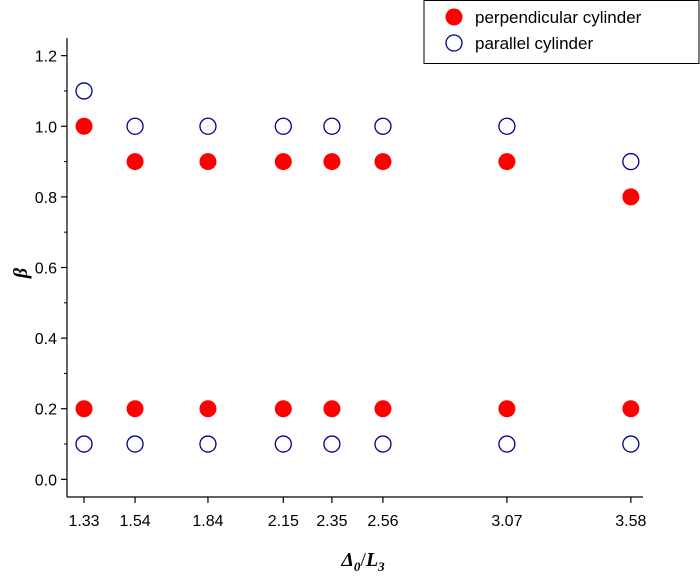 Image resolution: width=700 pixels, height=576 pixels. Describe the element at coordinates (454, 43) in the screenshot. I see `legend-marker-parallel` at that location.